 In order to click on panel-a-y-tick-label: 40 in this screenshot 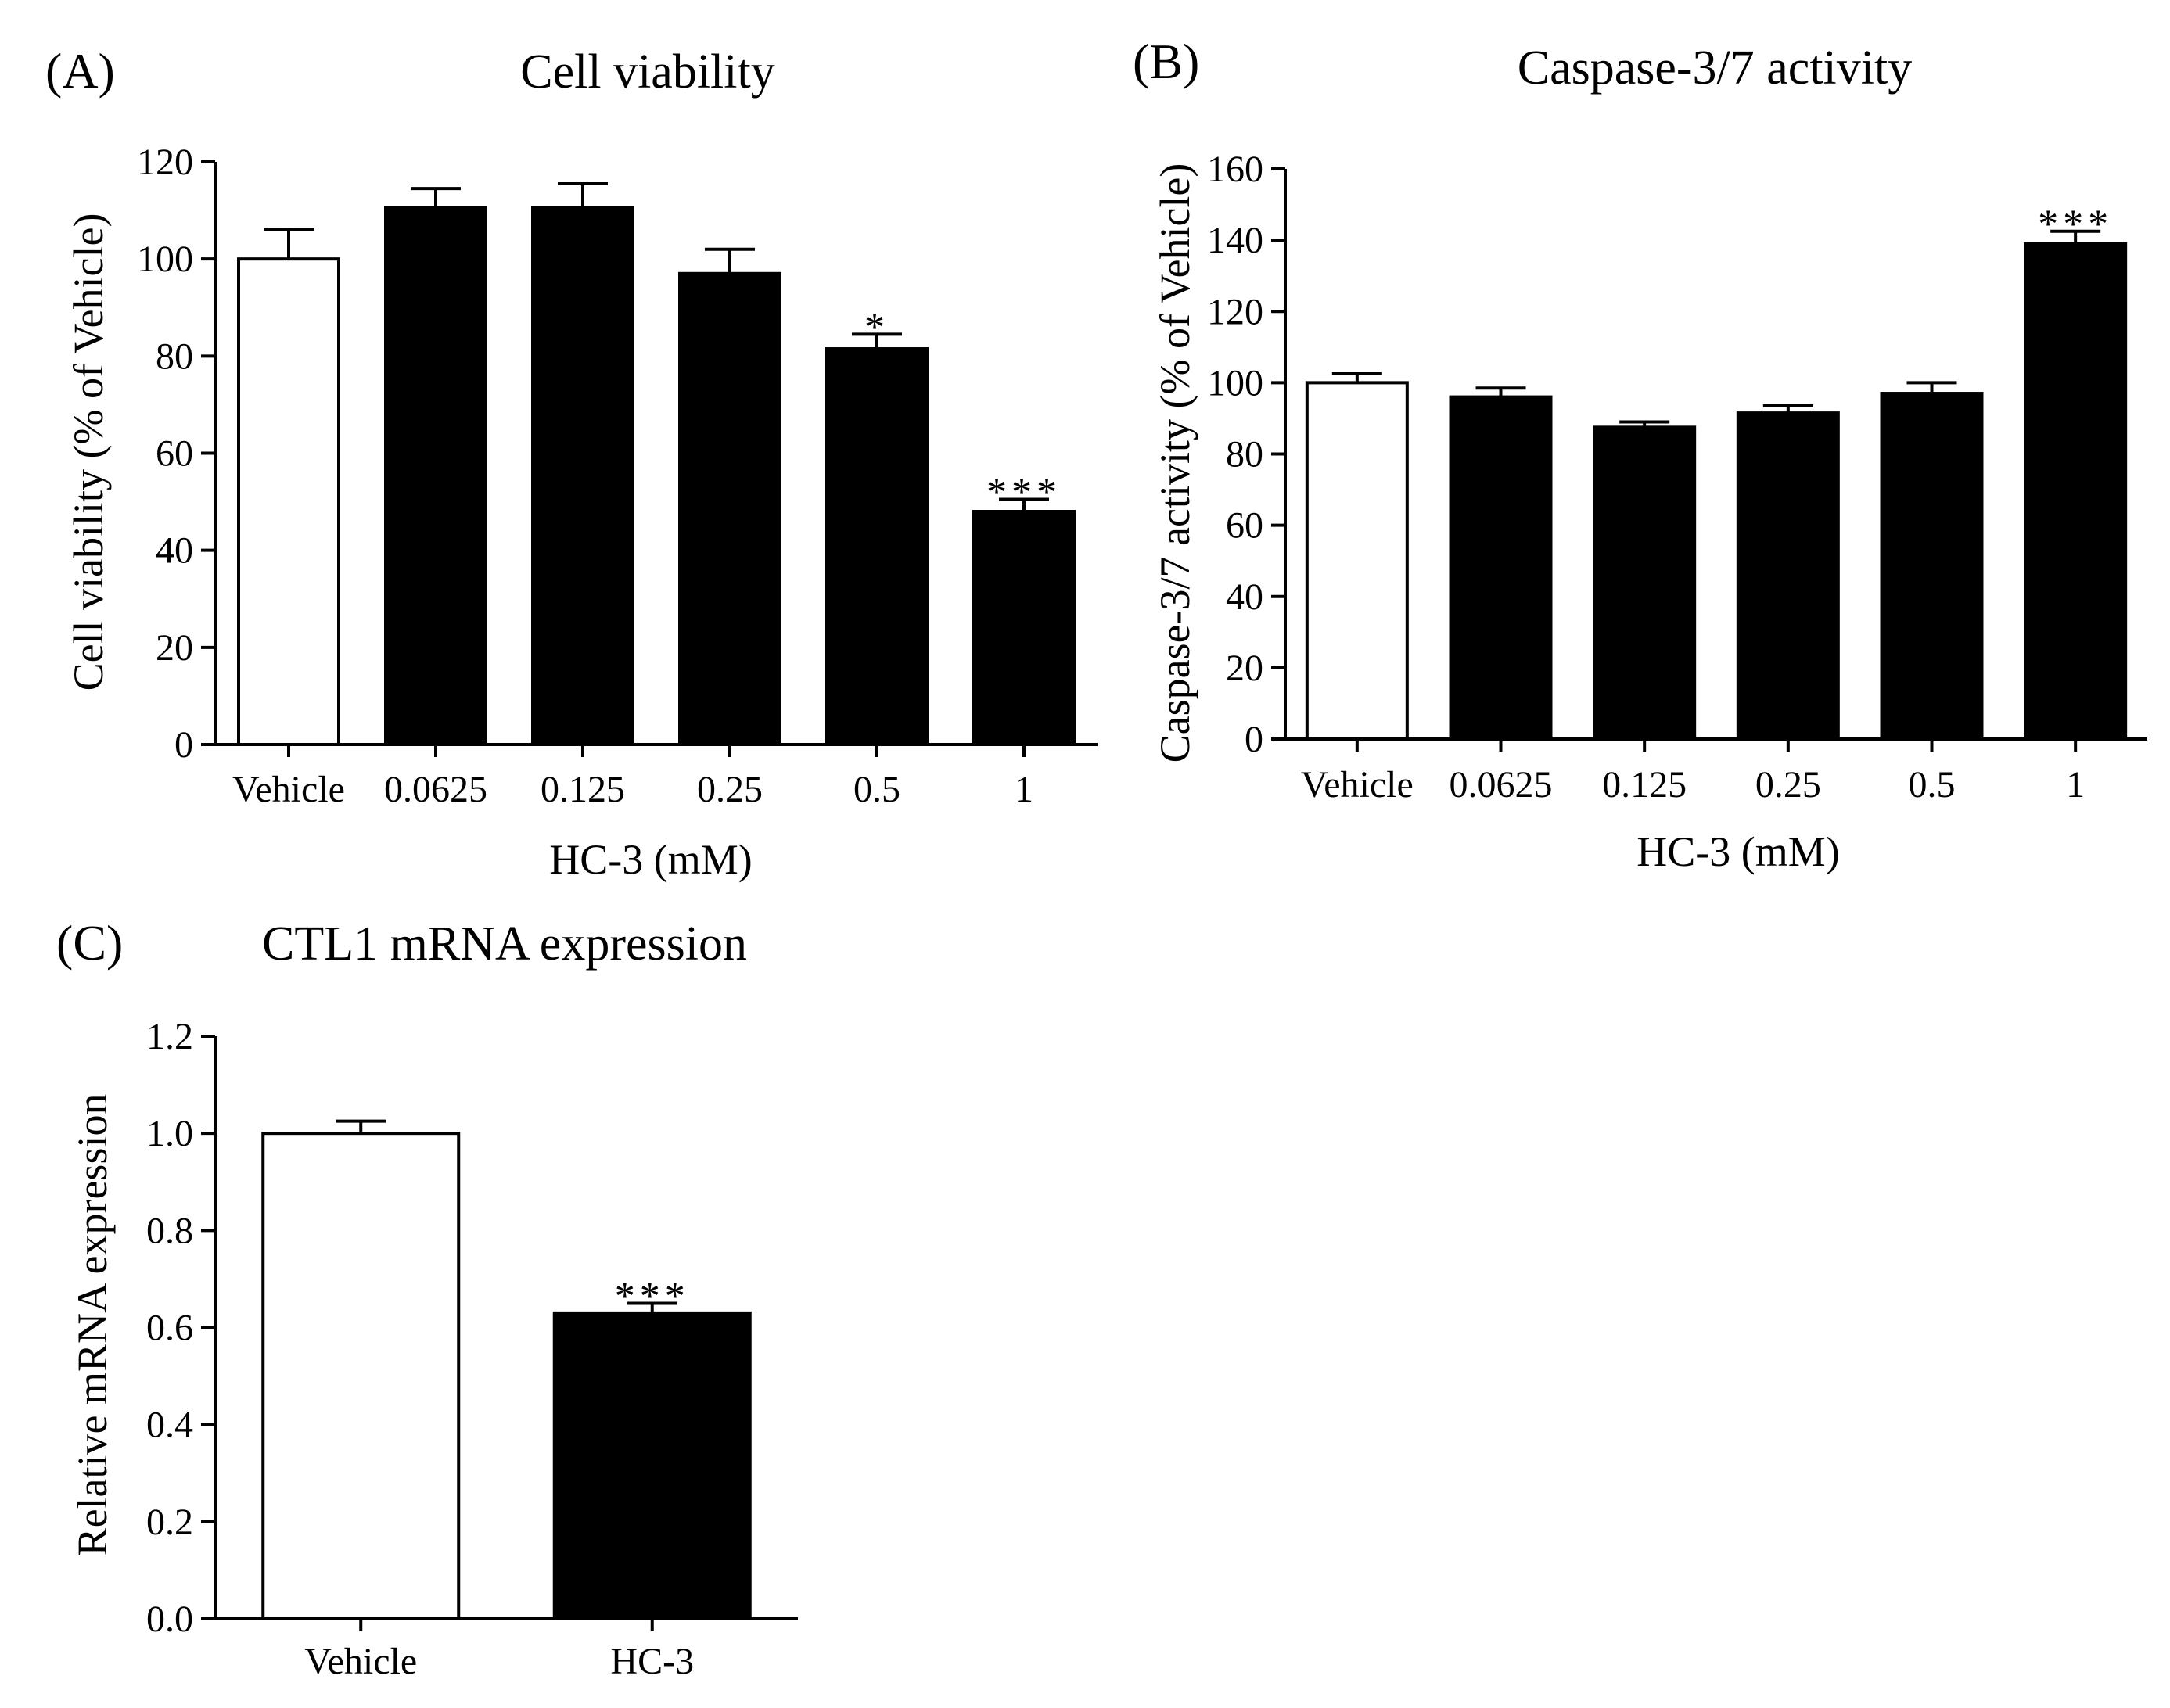, I will do `click(174, 551)`.